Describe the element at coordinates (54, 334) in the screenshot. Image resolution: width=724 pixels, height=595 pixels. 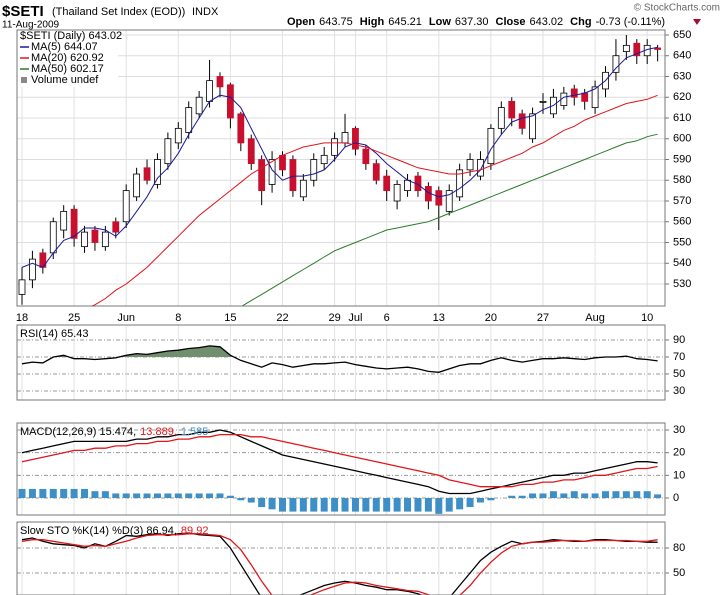
I see `panel-title-part: RSI(14) 65.43` at that location.